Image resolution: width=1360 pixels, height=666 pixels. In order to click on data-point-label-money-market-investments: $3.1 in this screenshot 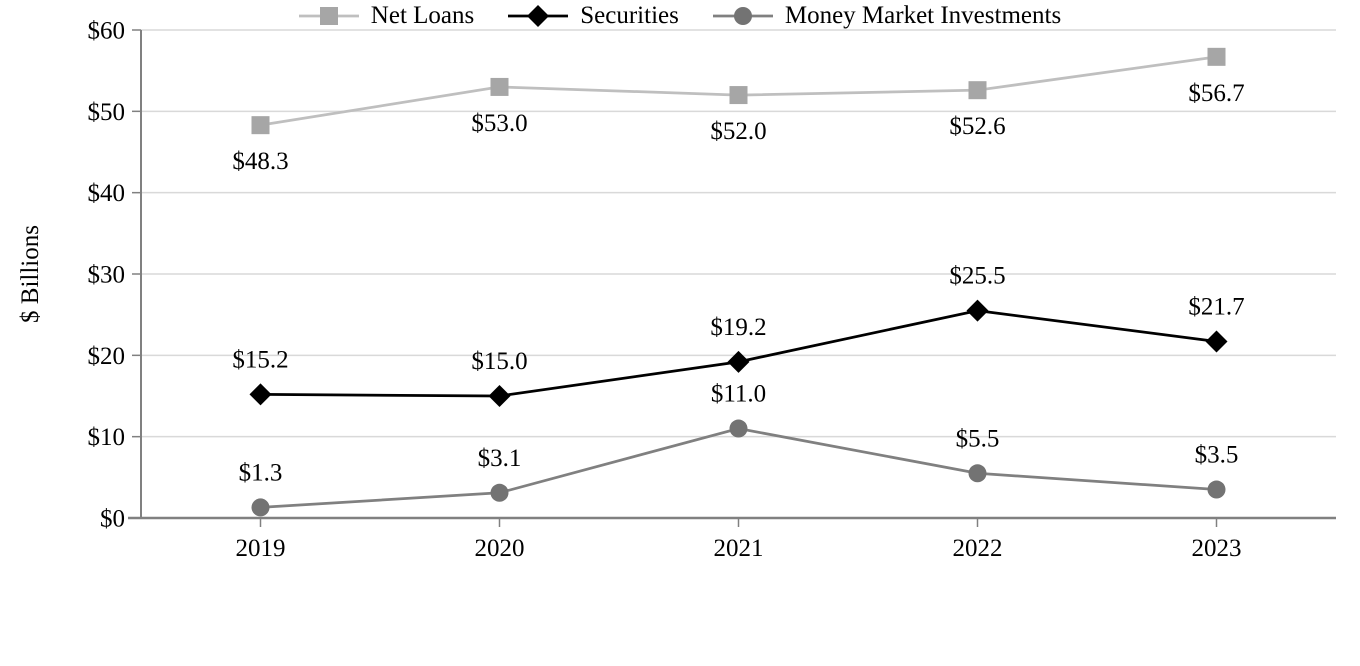, I will do `click(500, 458)`.